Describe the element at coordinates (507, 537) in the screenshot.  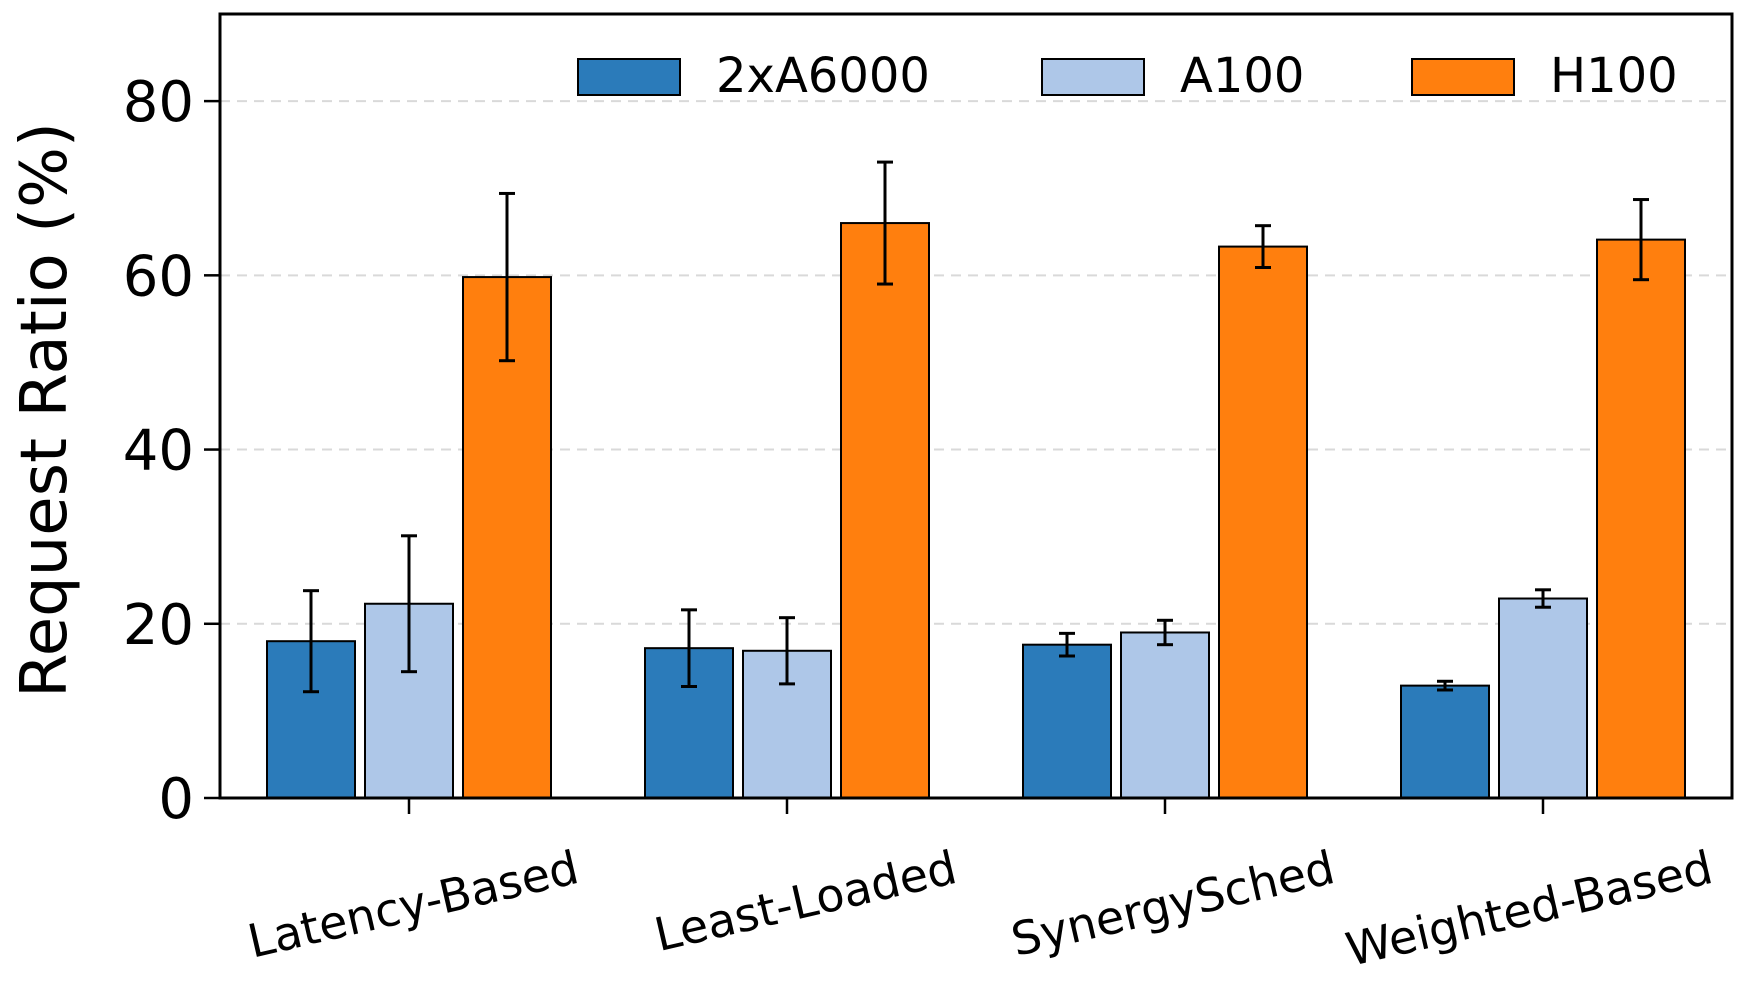
I see `bar-h100-latency-based` at that location.